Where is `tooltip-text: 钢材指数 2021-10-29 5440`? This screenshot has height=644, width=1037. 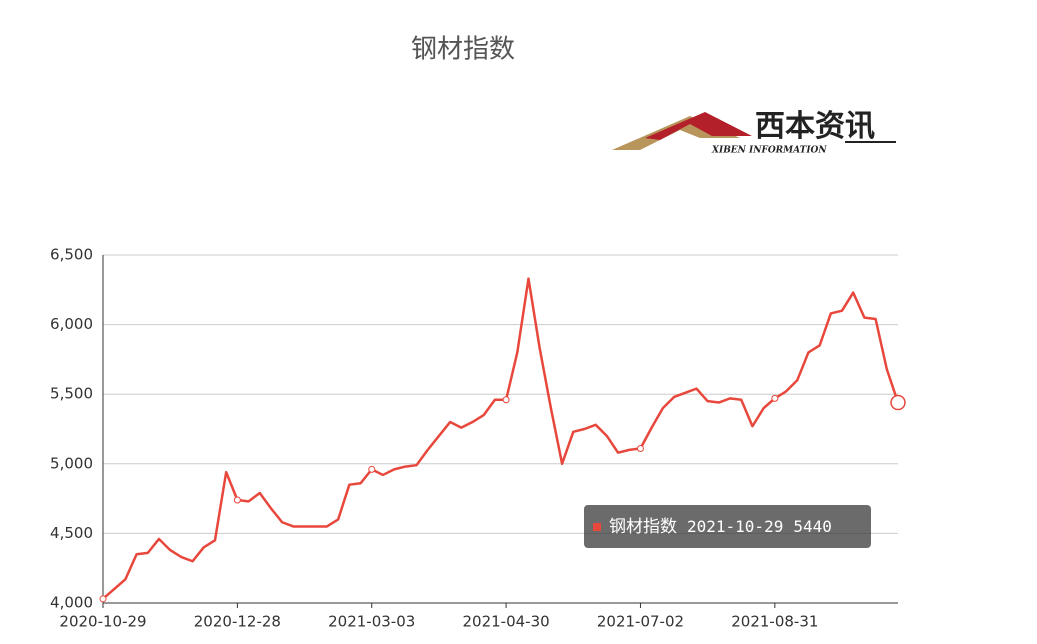
tooltip-text: 钢材指数 2021-10-29 5440 is located at coordinates (720, 527).